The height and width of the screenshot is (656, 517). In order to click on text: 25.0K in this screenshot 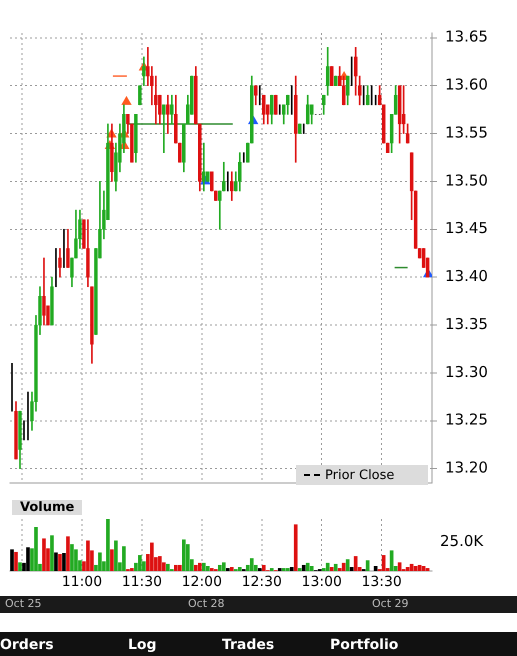, I will do `click(462, 541)`.